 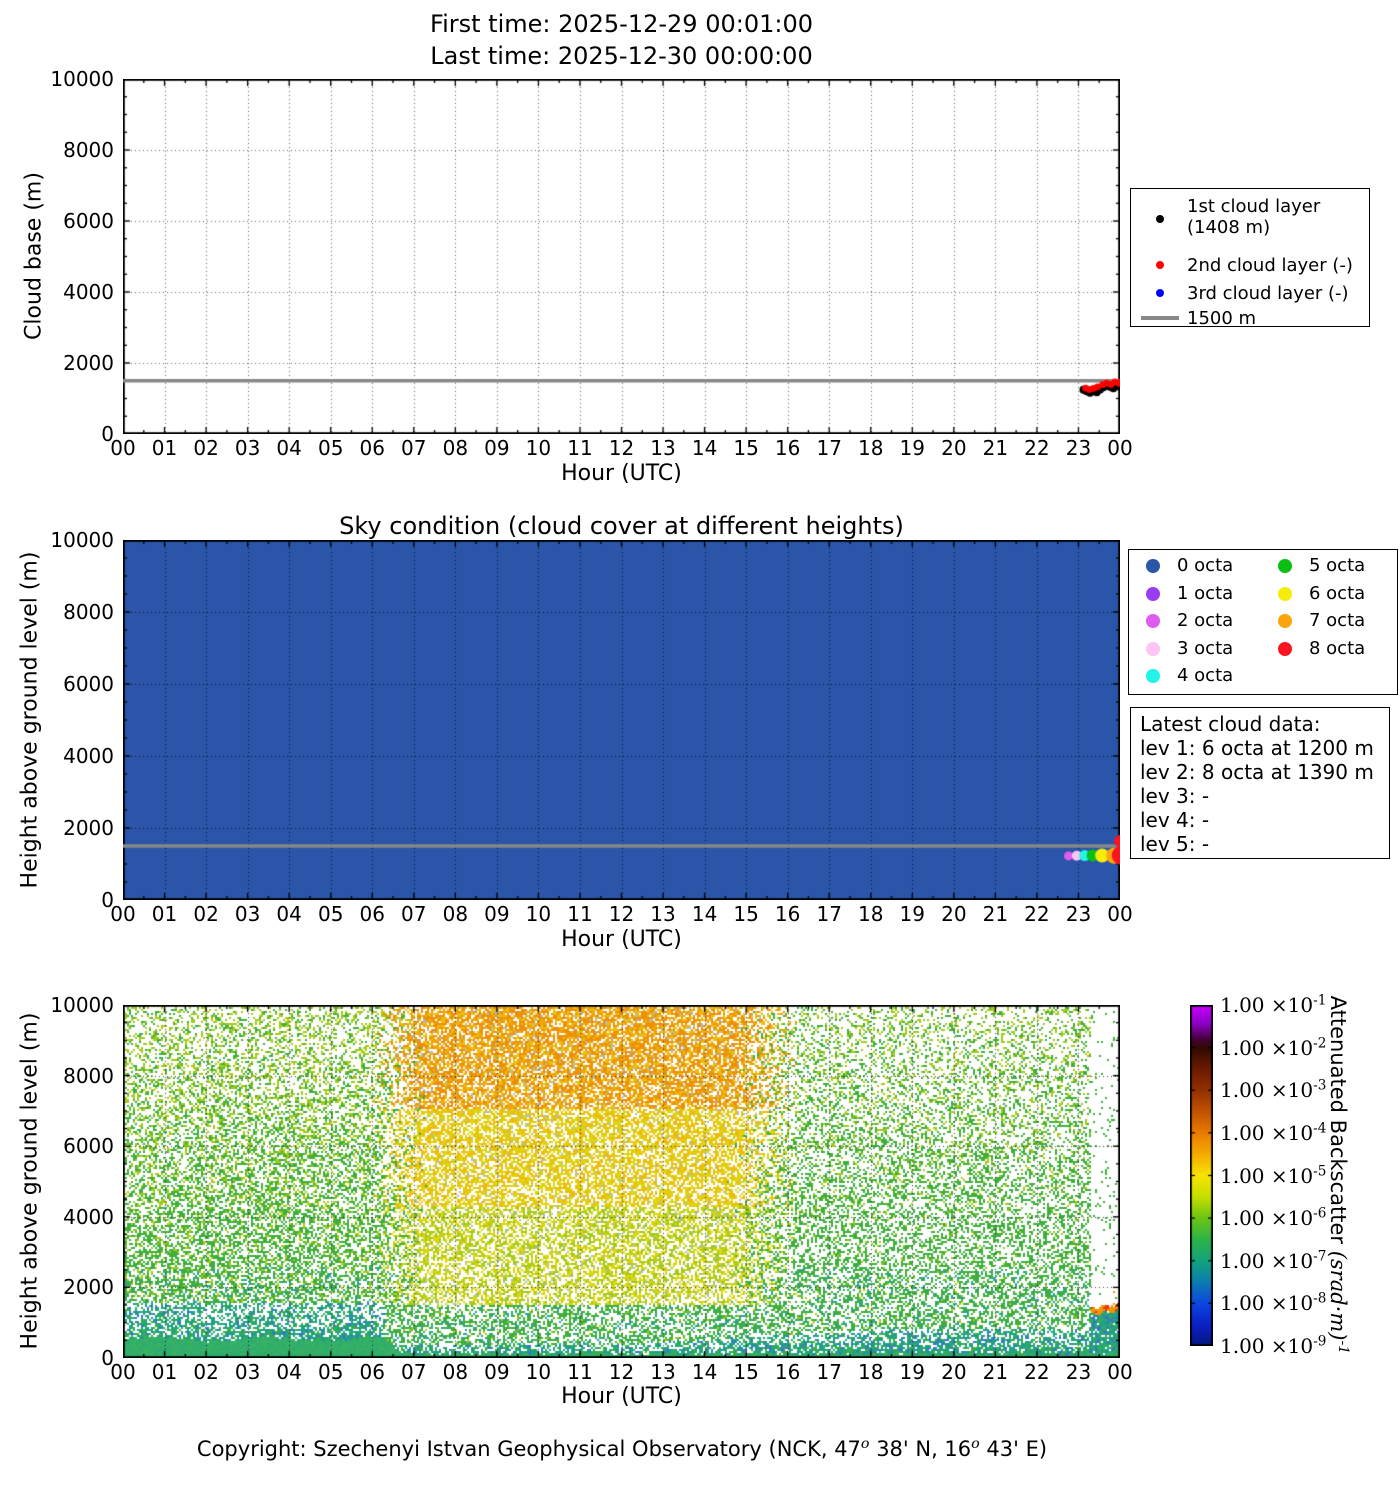 I want to click on colorbar-tick-label: 1.00 ×10-9, so click(x=1295, y=1346).